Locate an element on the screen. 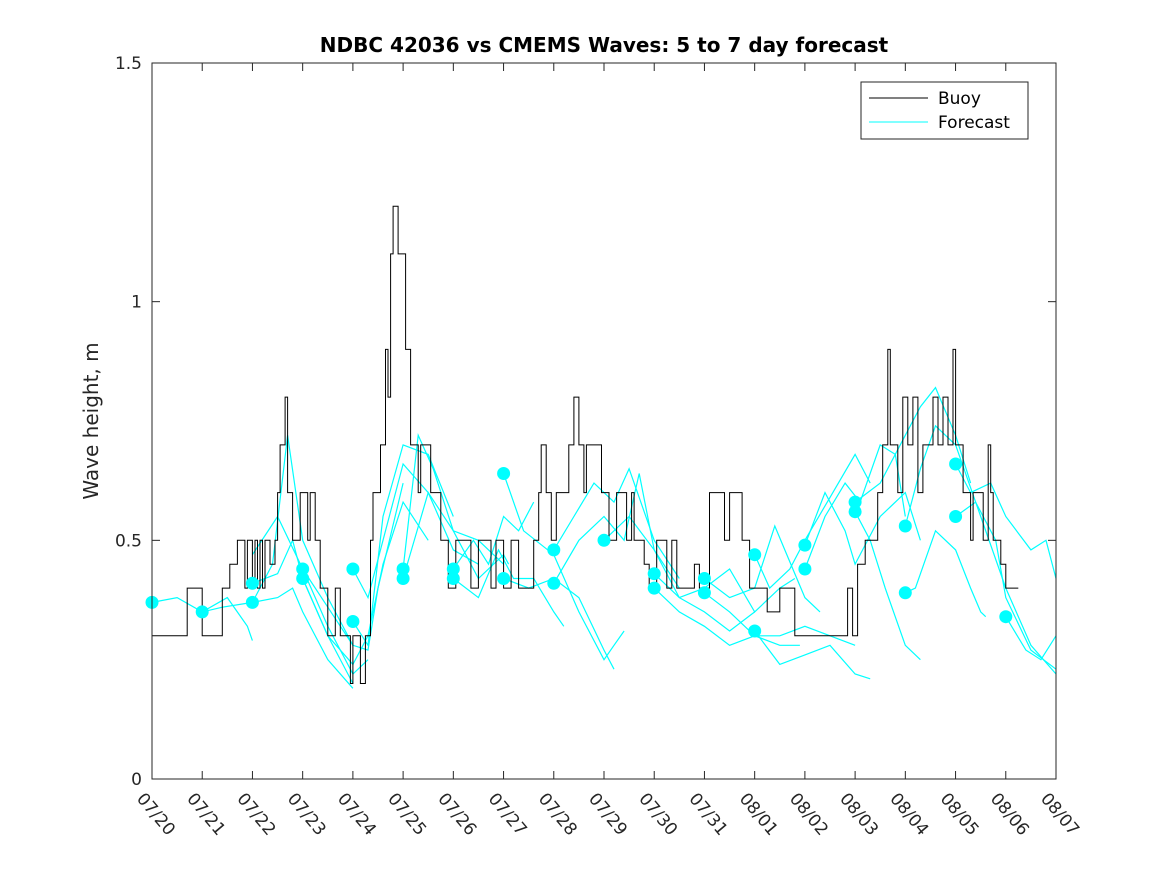 This screenshot has height=875, width=1167. y-tick-label: 0.5 is located at coordinates (128, 541).